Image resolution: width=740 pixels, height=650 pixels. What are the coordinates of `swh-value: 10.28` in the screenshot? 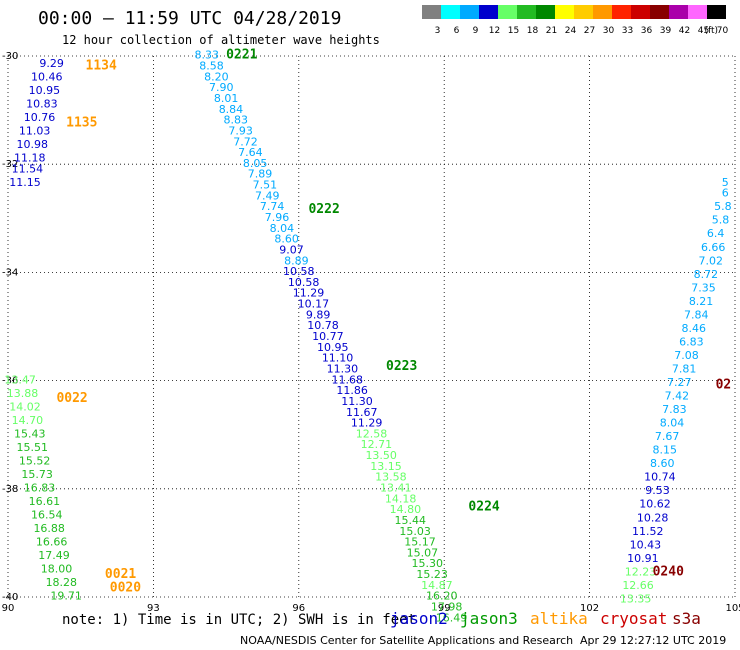 It's located at (653, 517).